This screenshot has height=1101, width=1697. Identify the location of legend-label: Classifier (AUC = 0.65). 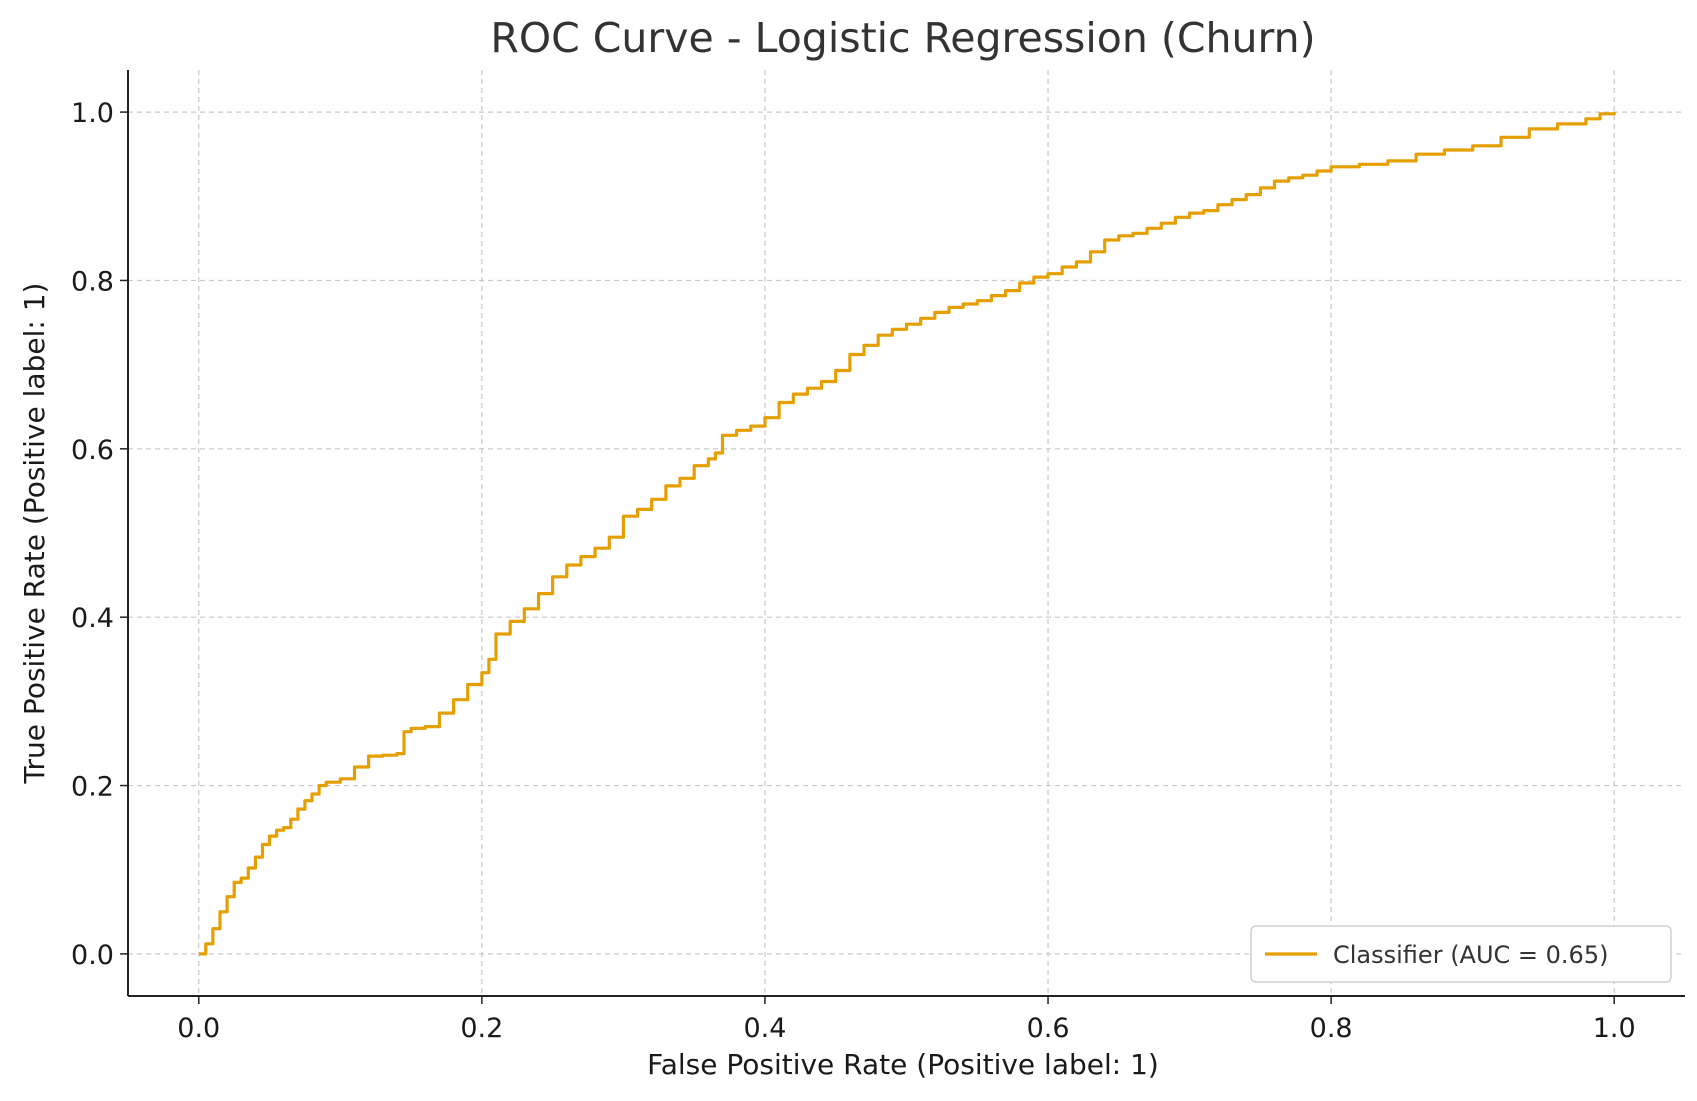
(1470, 955).